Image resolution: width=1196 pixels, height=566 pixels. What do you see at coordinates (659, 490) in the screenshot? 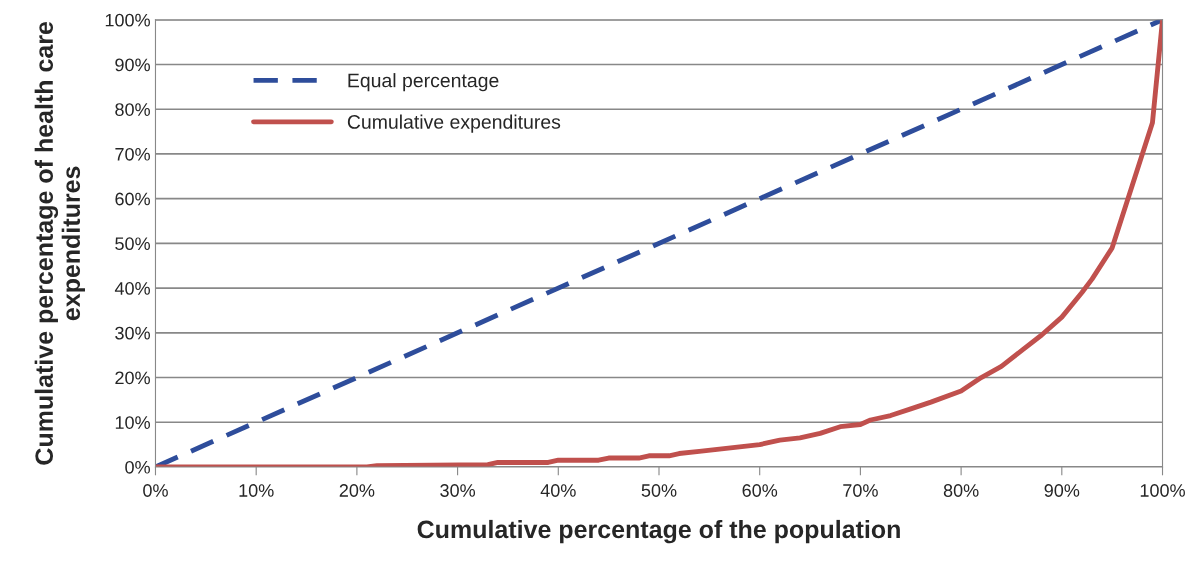
I see `x-tick-label: 50%` at bounding box center [659, 490].